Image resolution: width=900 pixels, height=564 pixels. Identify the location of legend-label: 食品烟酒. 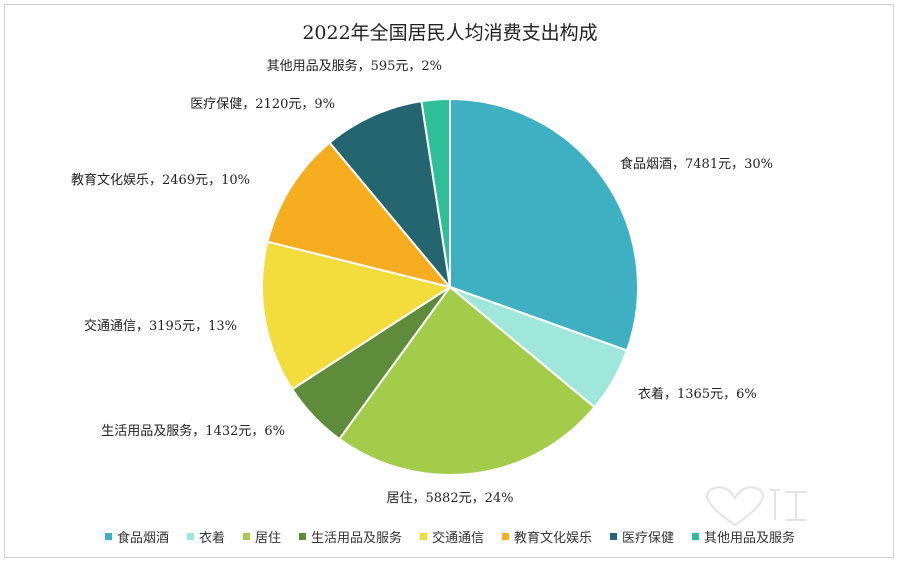
(142, 538).